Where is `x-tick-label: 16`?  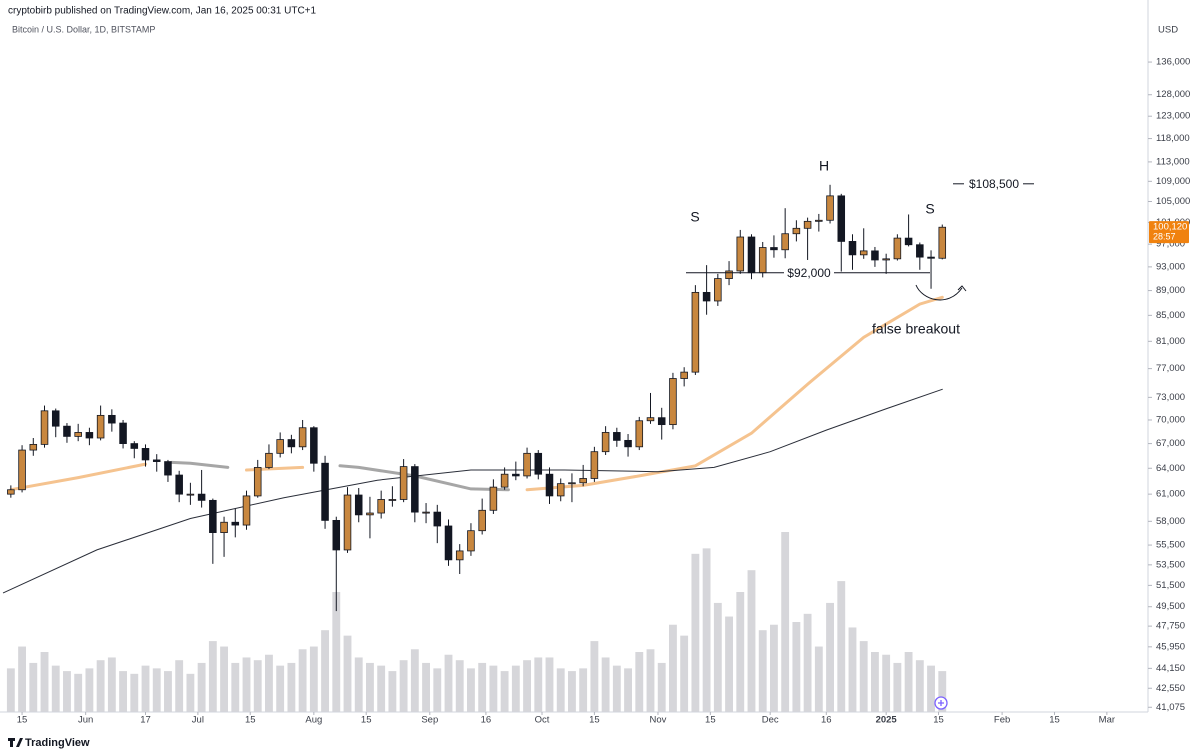 x-tick-label: 16 is located at coordinates (826, 720).